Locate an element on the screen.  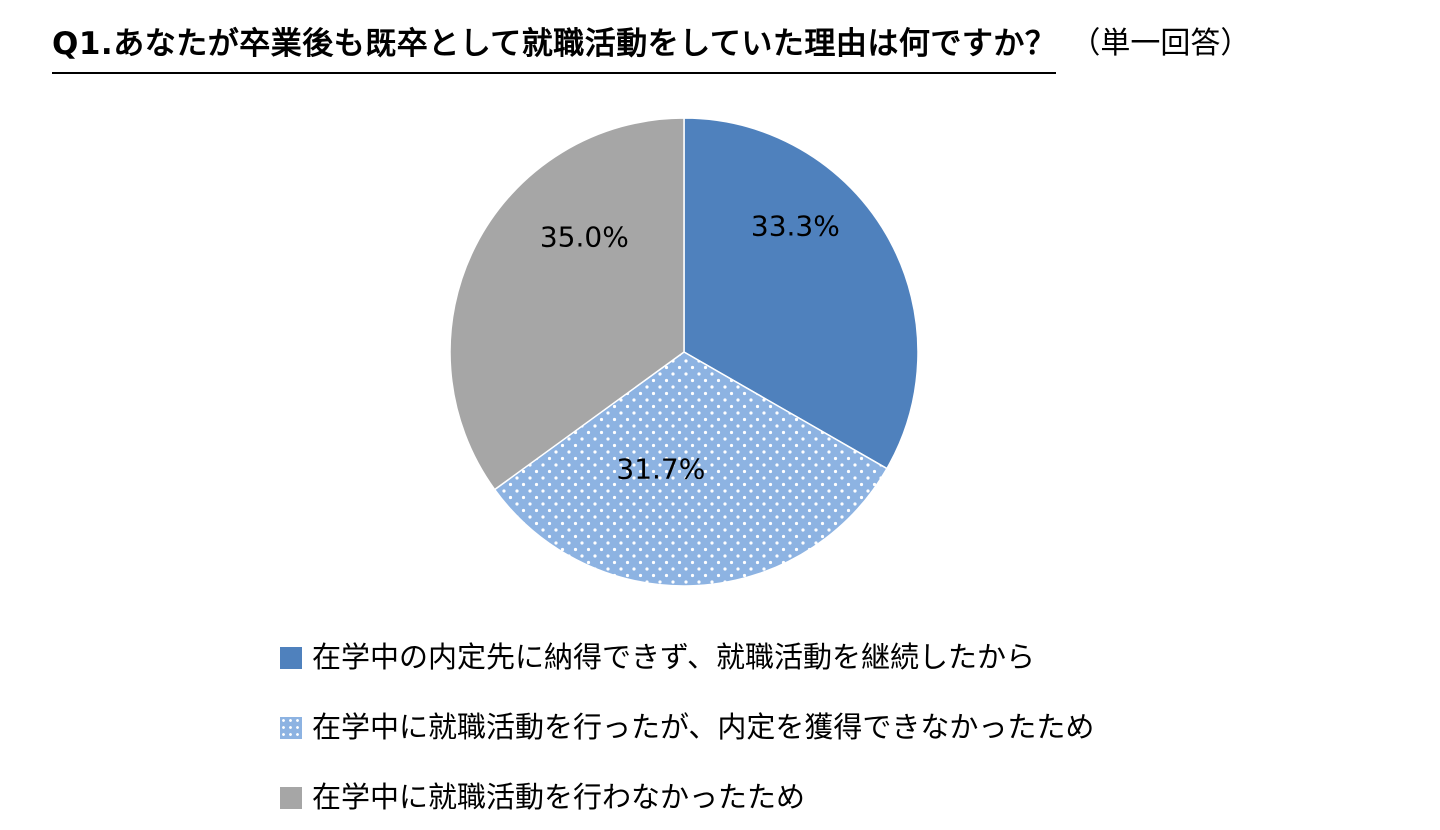
chart-title: Q1.あなたが卒業後も既卒として就職活動をしていた理由は何ですか？ is located at coordinates (554, 50).